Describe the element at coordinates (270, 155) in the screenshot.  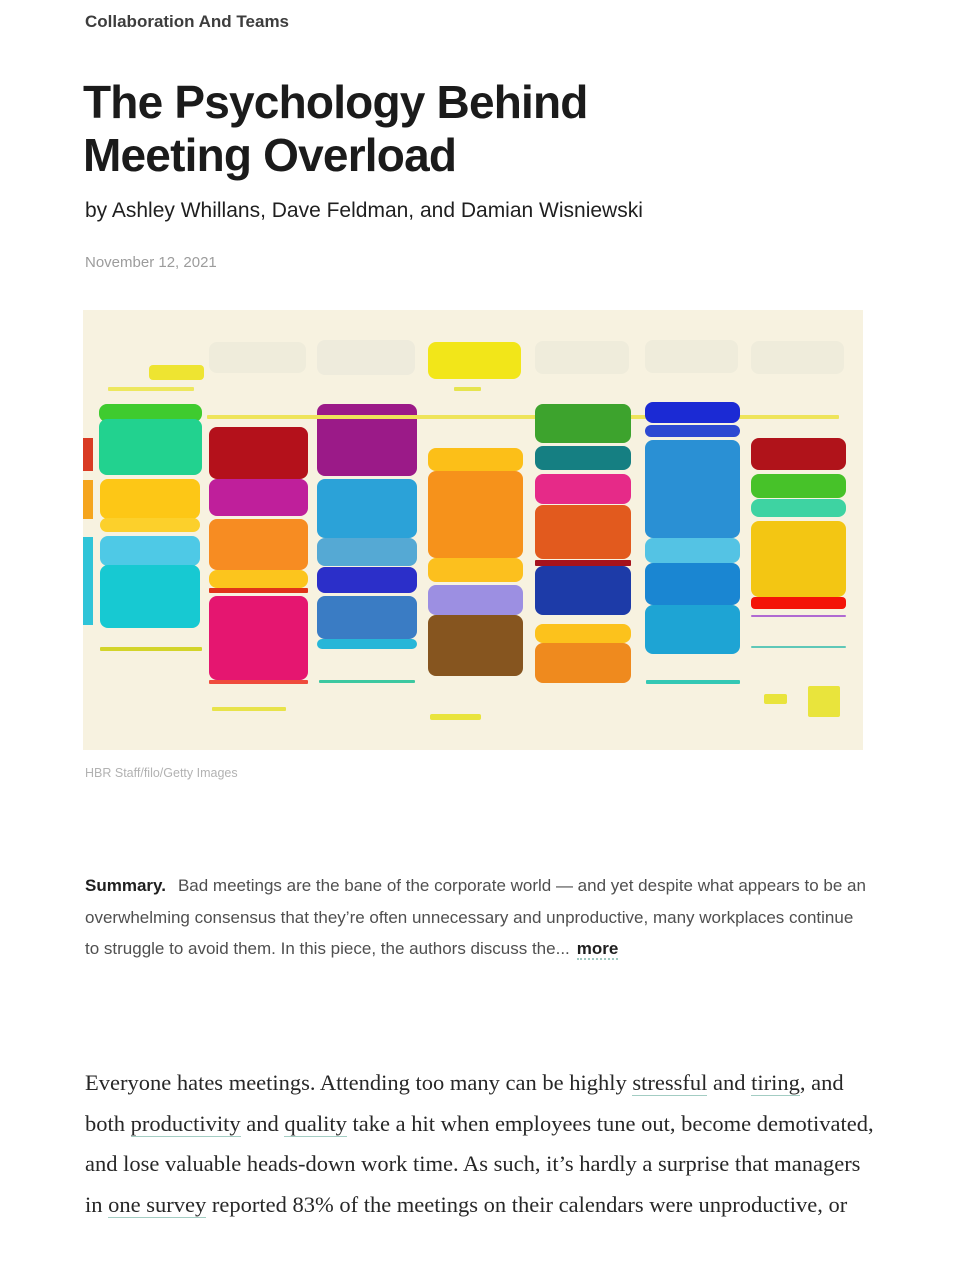
I see `title-line-2: Meeting Overload` at that location.